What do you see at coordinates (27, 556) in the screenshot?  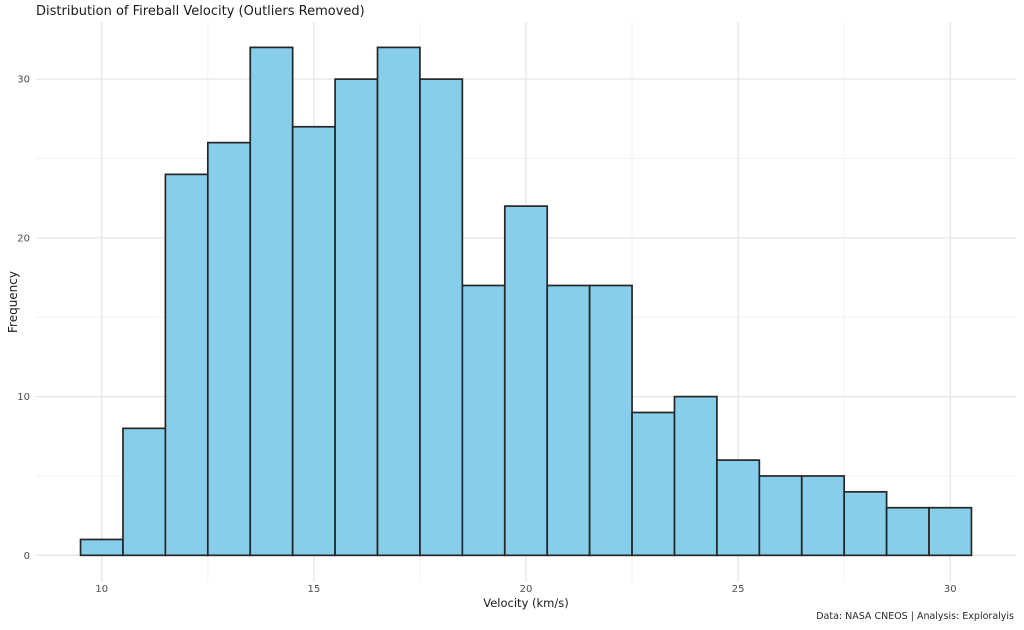 I see `y-tick-label: 0` at bounding box center [27, 556].